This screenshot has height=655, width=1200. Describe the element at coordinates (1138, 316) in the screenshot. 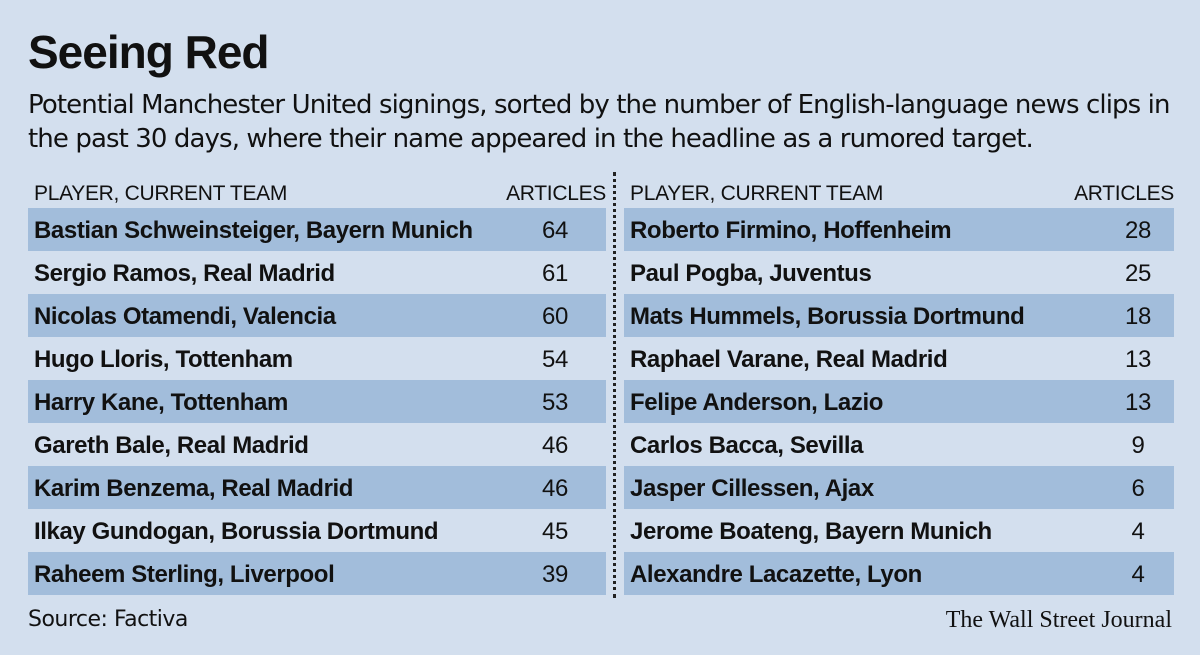

I see `articles-cell: 18` at that location.